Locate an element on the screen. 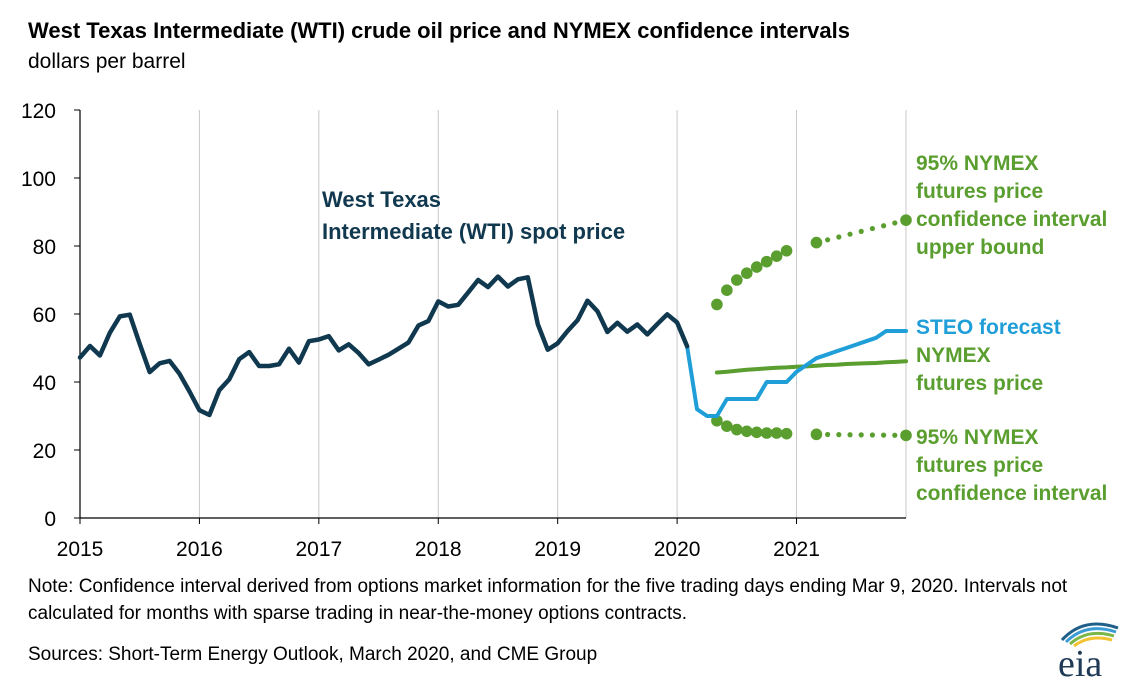 The height and width of the screenshot is (684, 1140). y-tick-label-120: 120 is located at coordinates (38, 111).